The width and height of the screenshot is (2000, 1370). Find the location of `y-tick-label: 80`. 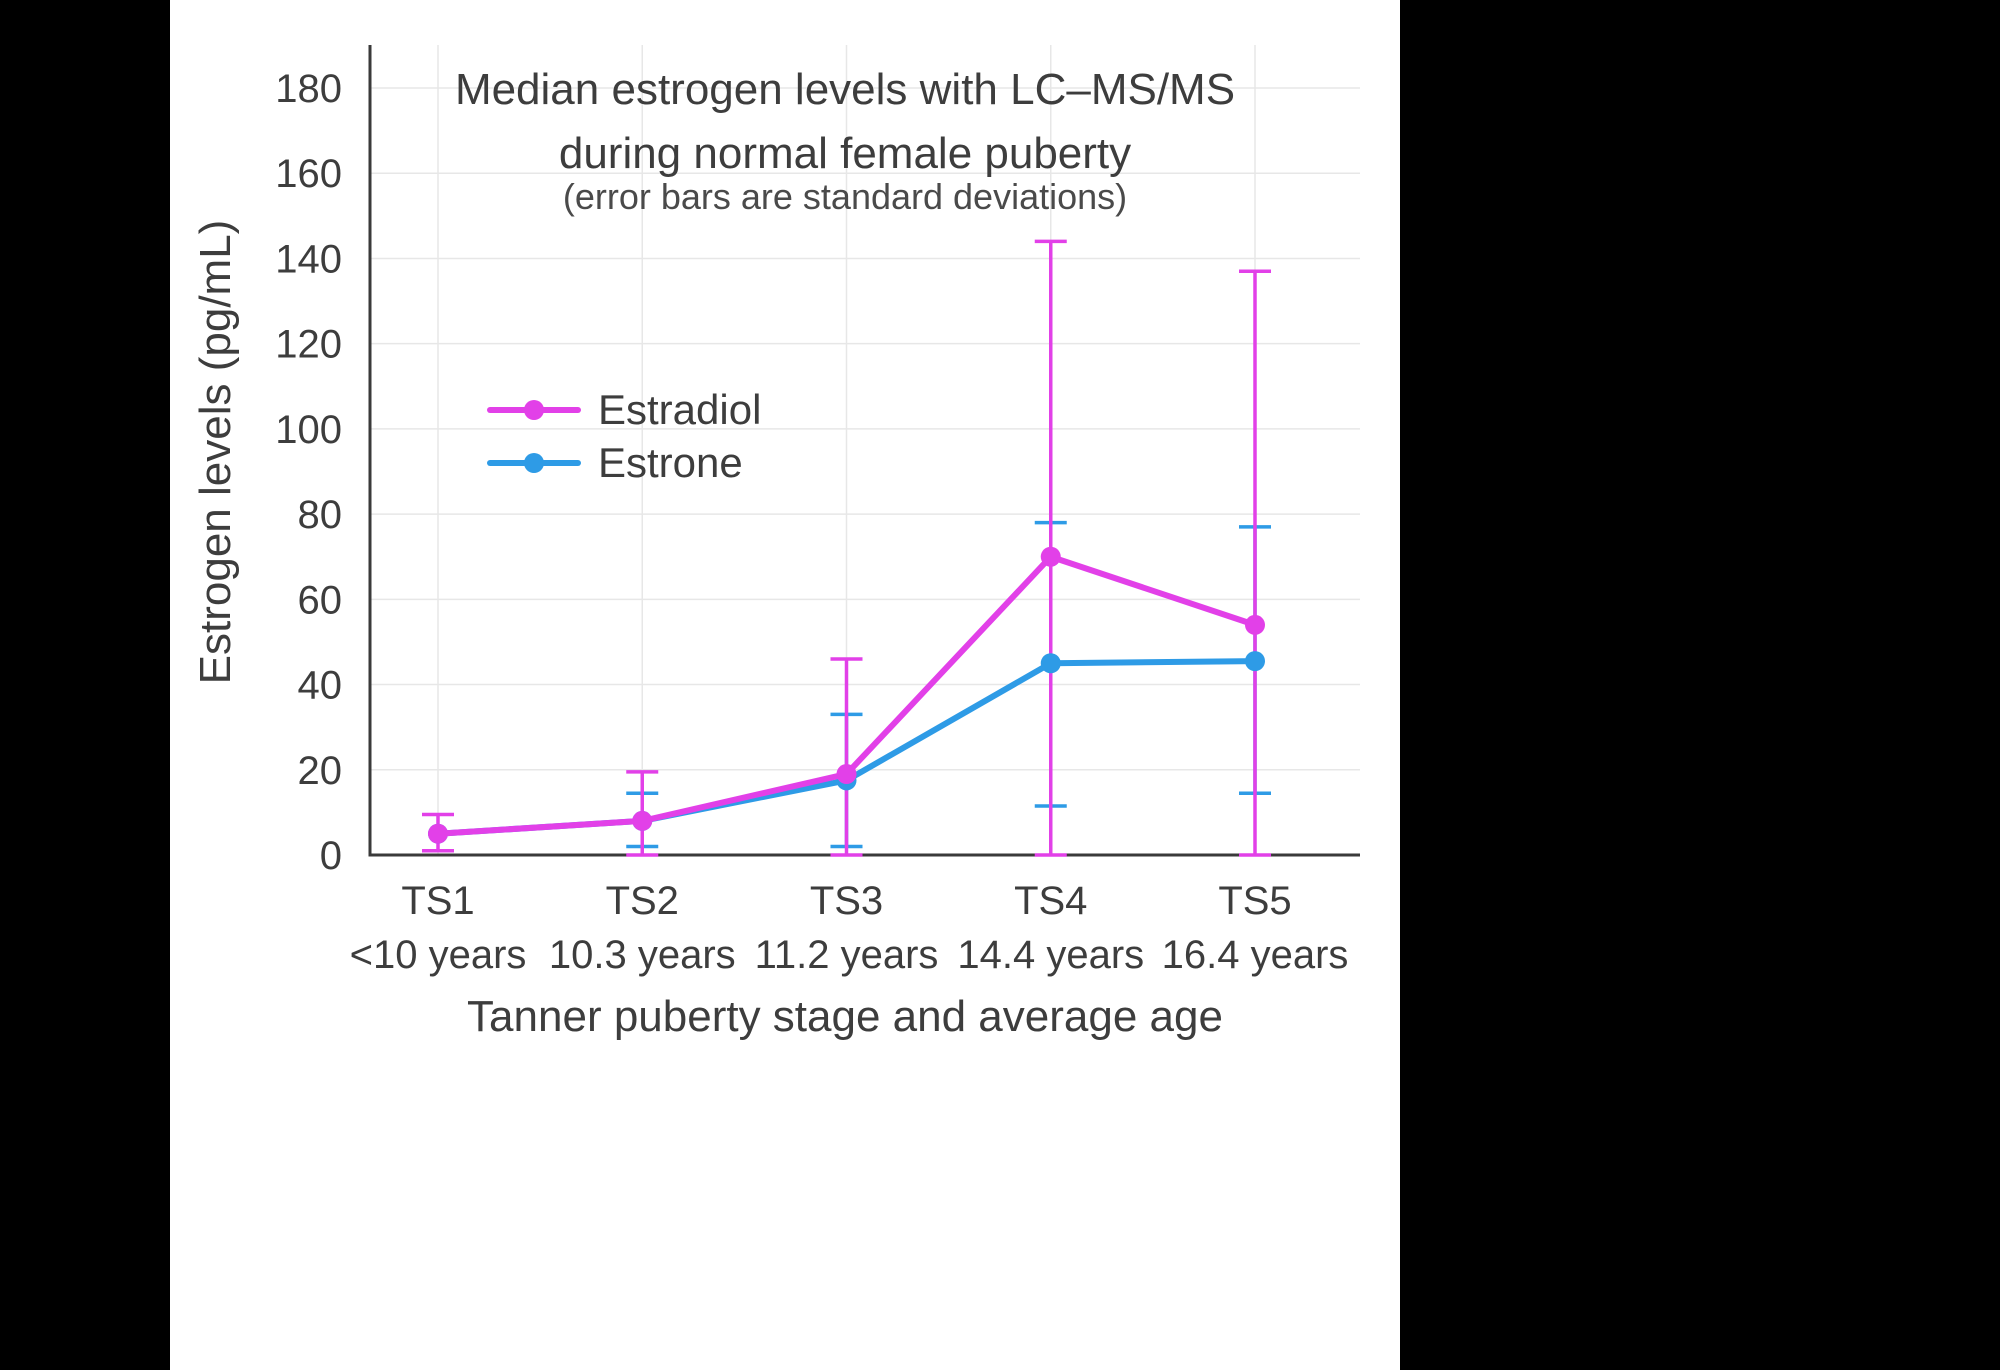

y-tick-label: 80 is located at coordinates (320, 515).